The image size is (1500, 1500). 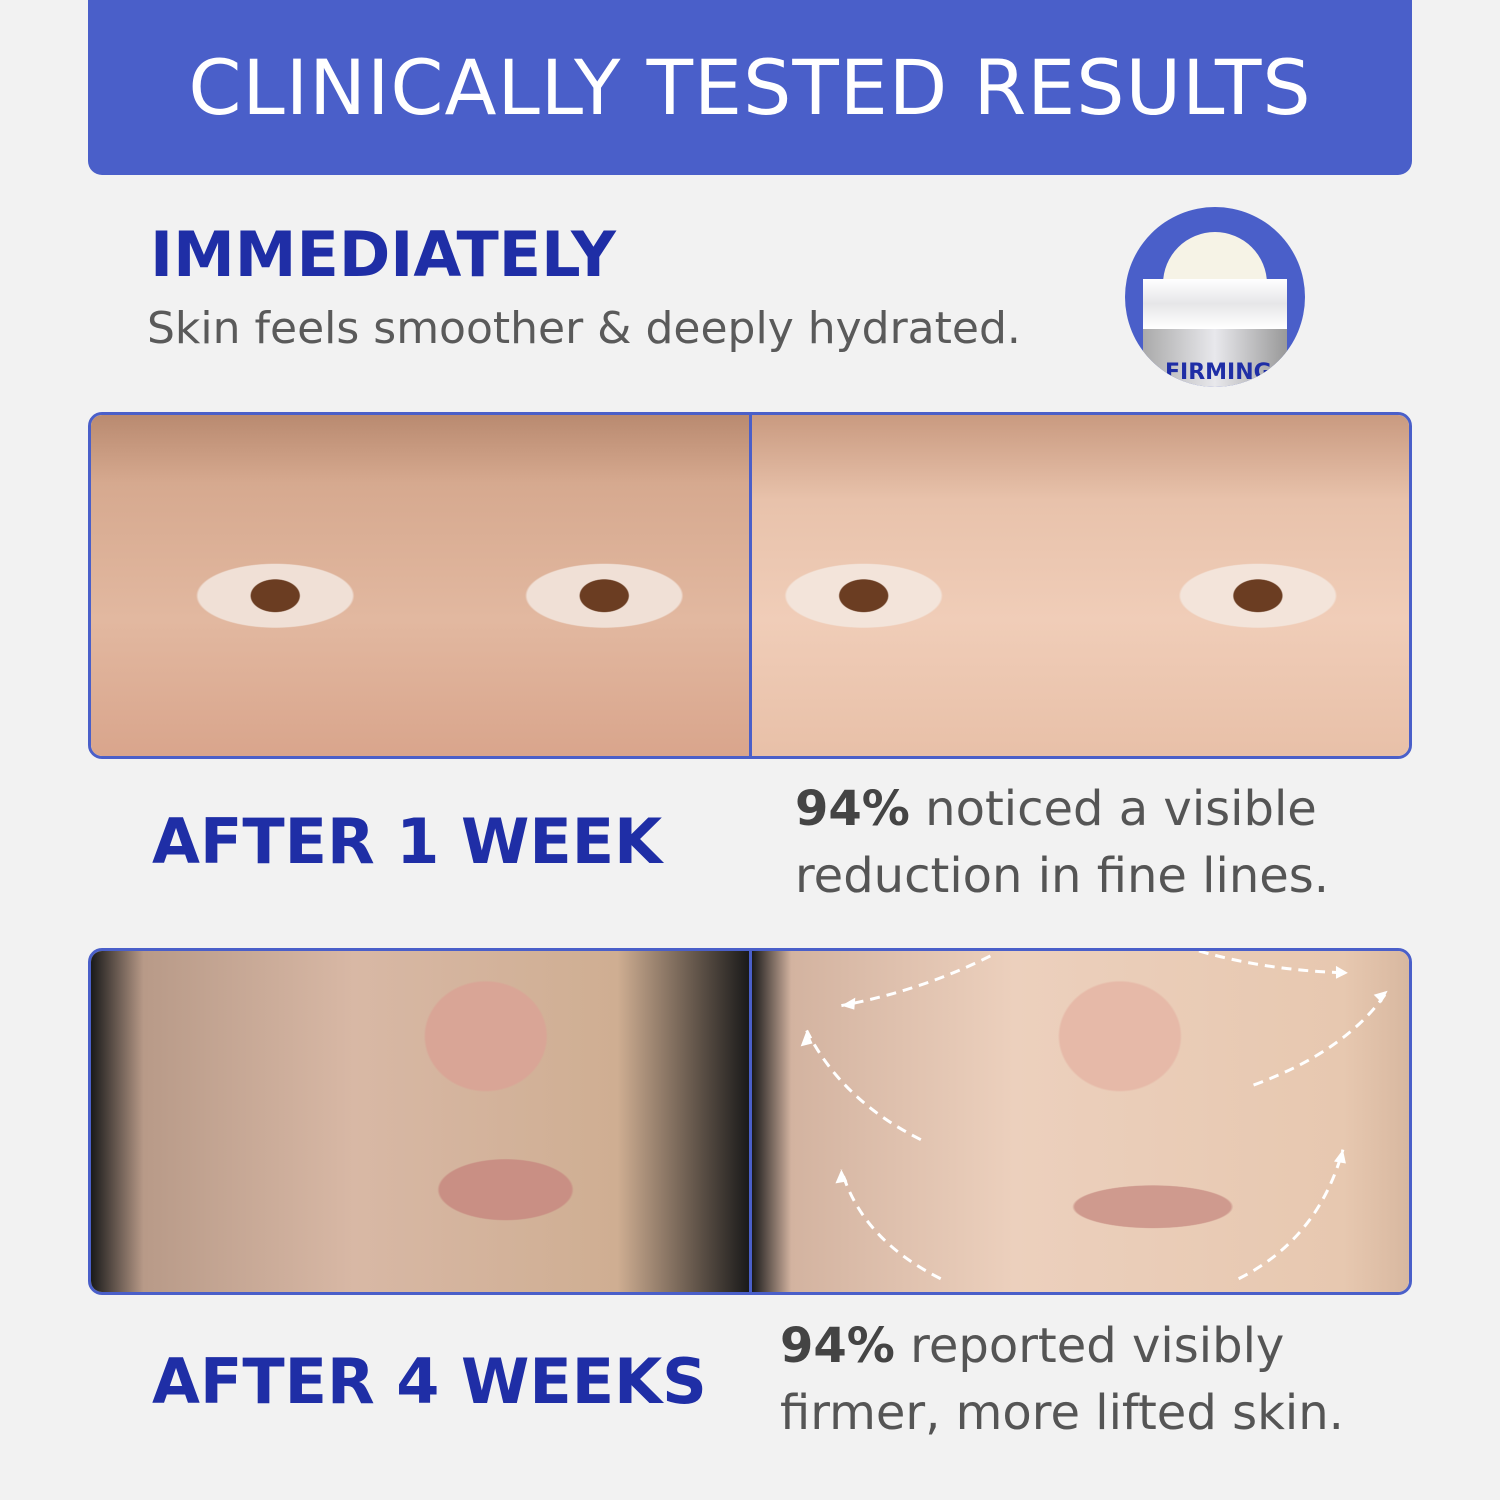 I want to click on face-after-photo, so click(x=1080, y=1121).